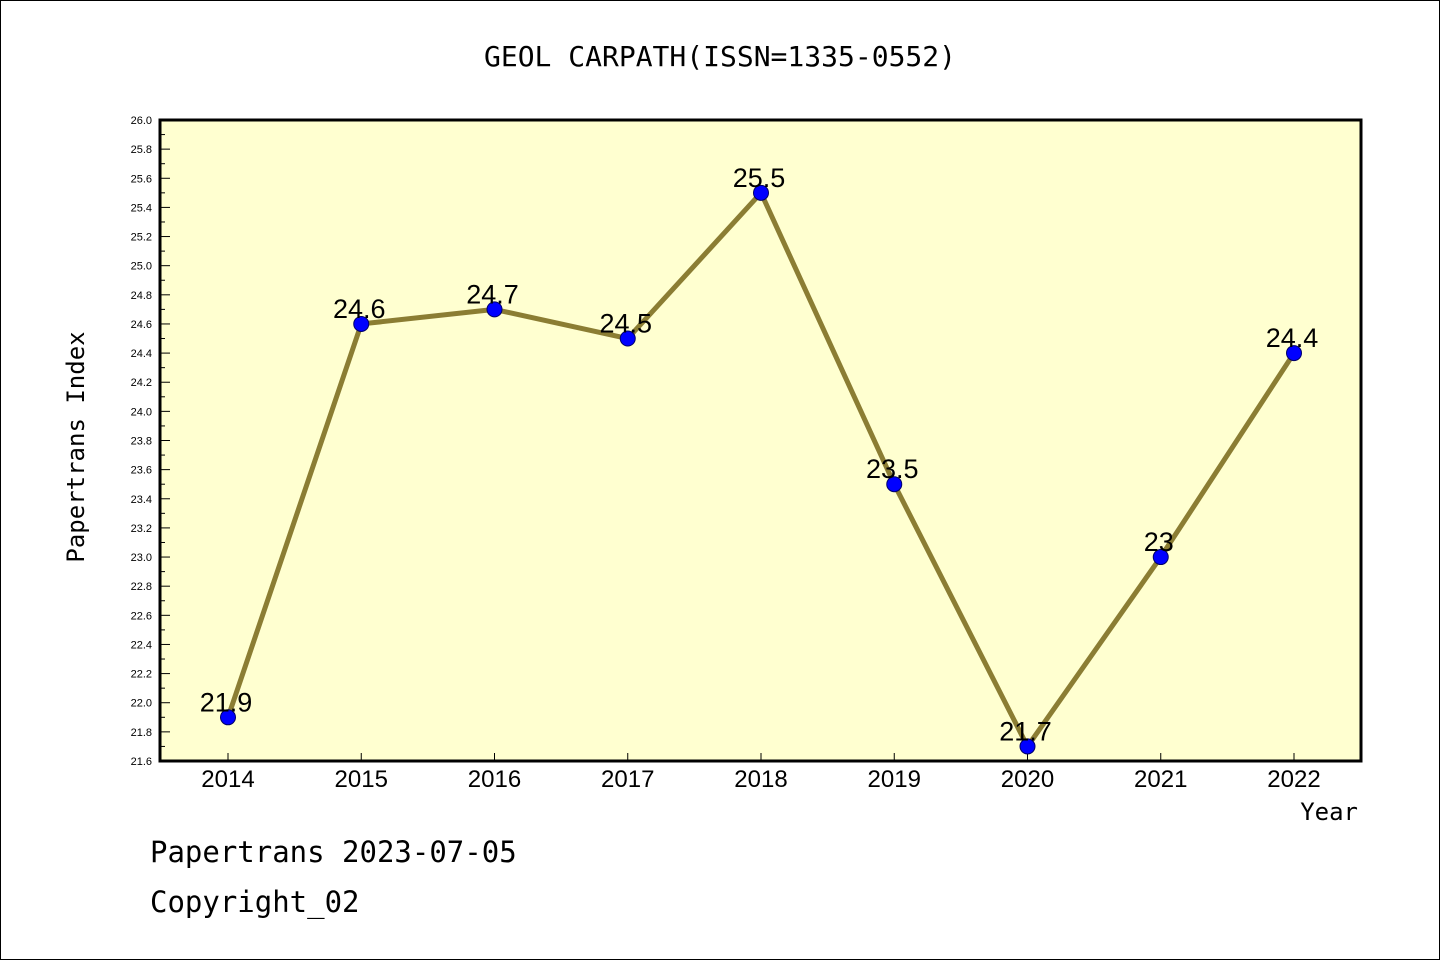 This screenshot has height=960, width=1440. What do you see at coordinates (141, 616) in the screenshot?
I see `y-tick-label: 22.6` at bounding box center [141, 616].